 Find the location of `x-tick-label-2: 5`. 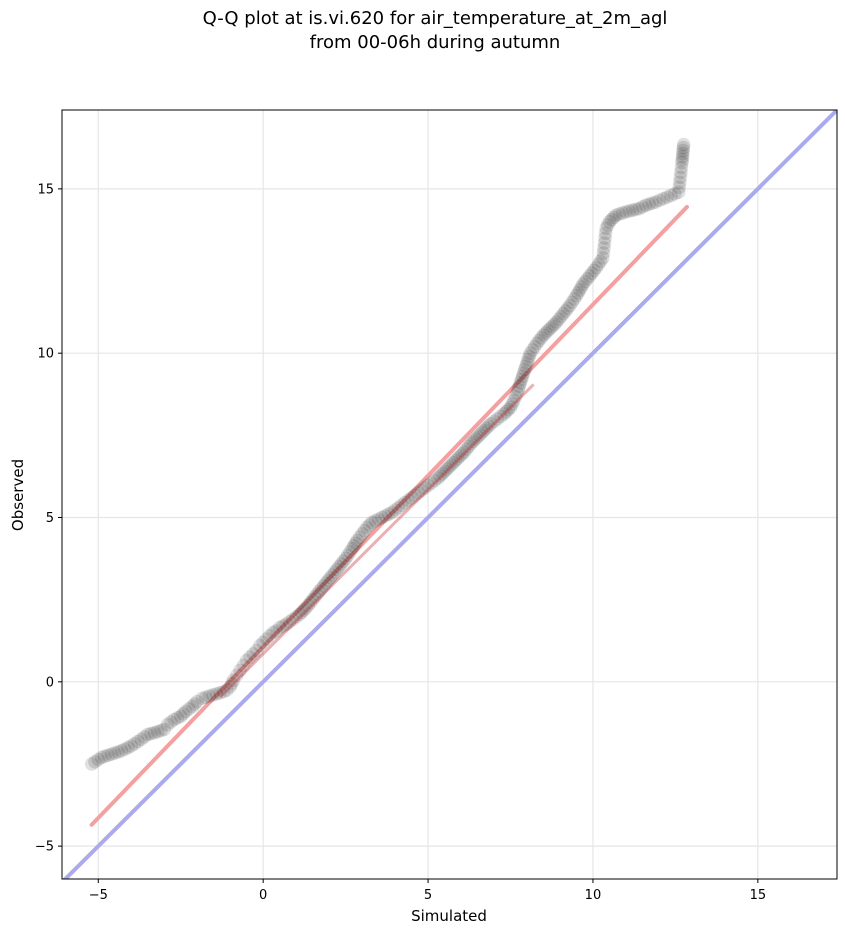

x-tick-label-2: 5 is located at coordinates (428, 895).